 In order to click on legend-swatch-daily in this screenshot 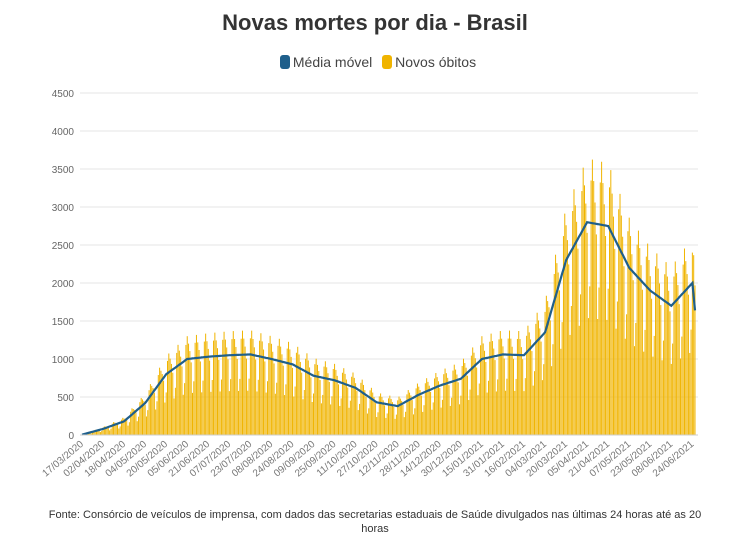, I will do `click(387, 62)`.